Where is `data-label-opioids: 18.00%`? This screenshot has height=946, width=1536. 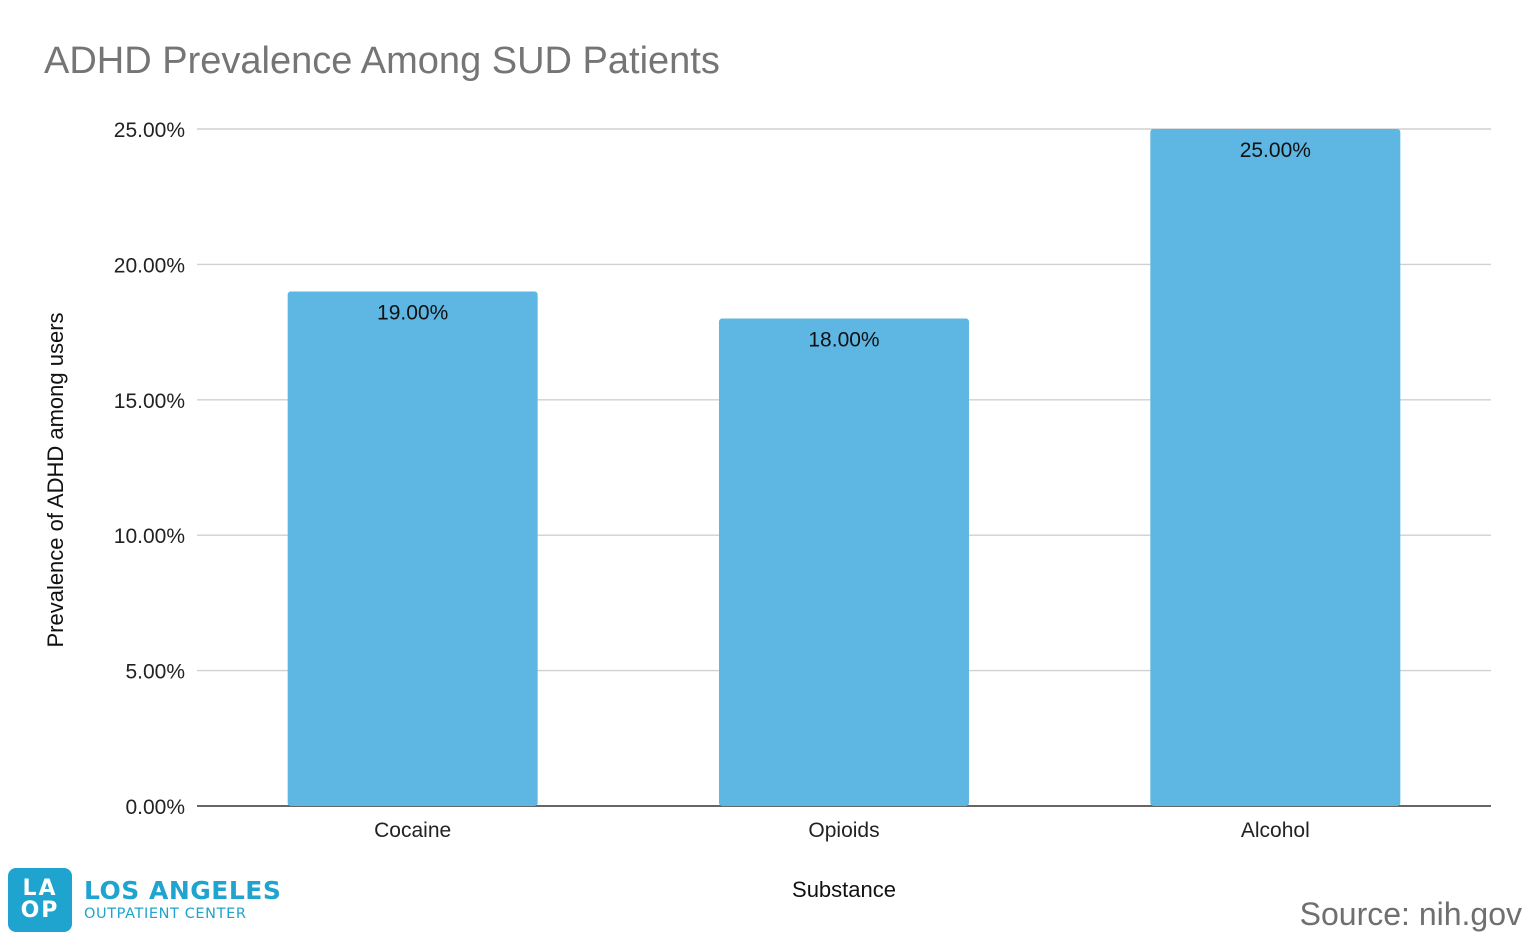
data-label-opioids: 18.00% is located at coordinates (843, 340).